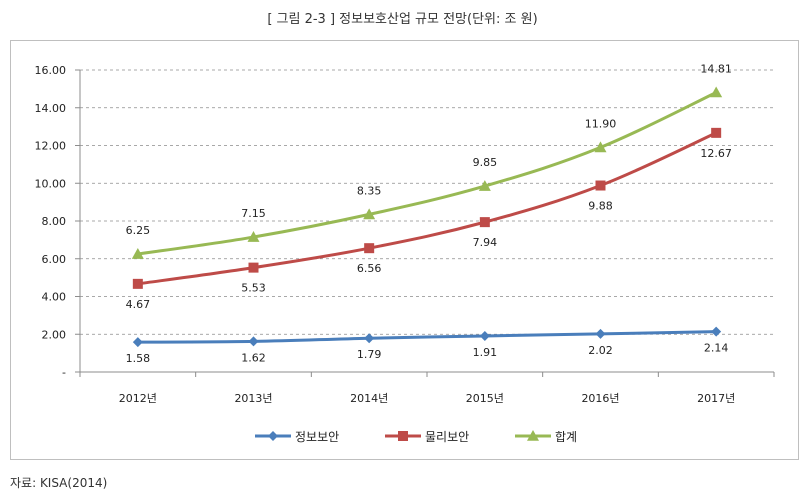 This screenshot has height=495, width=805. Describe the element at coordinates (138, 230) in the screenshot. I see `data-label: 6.25` at that location.